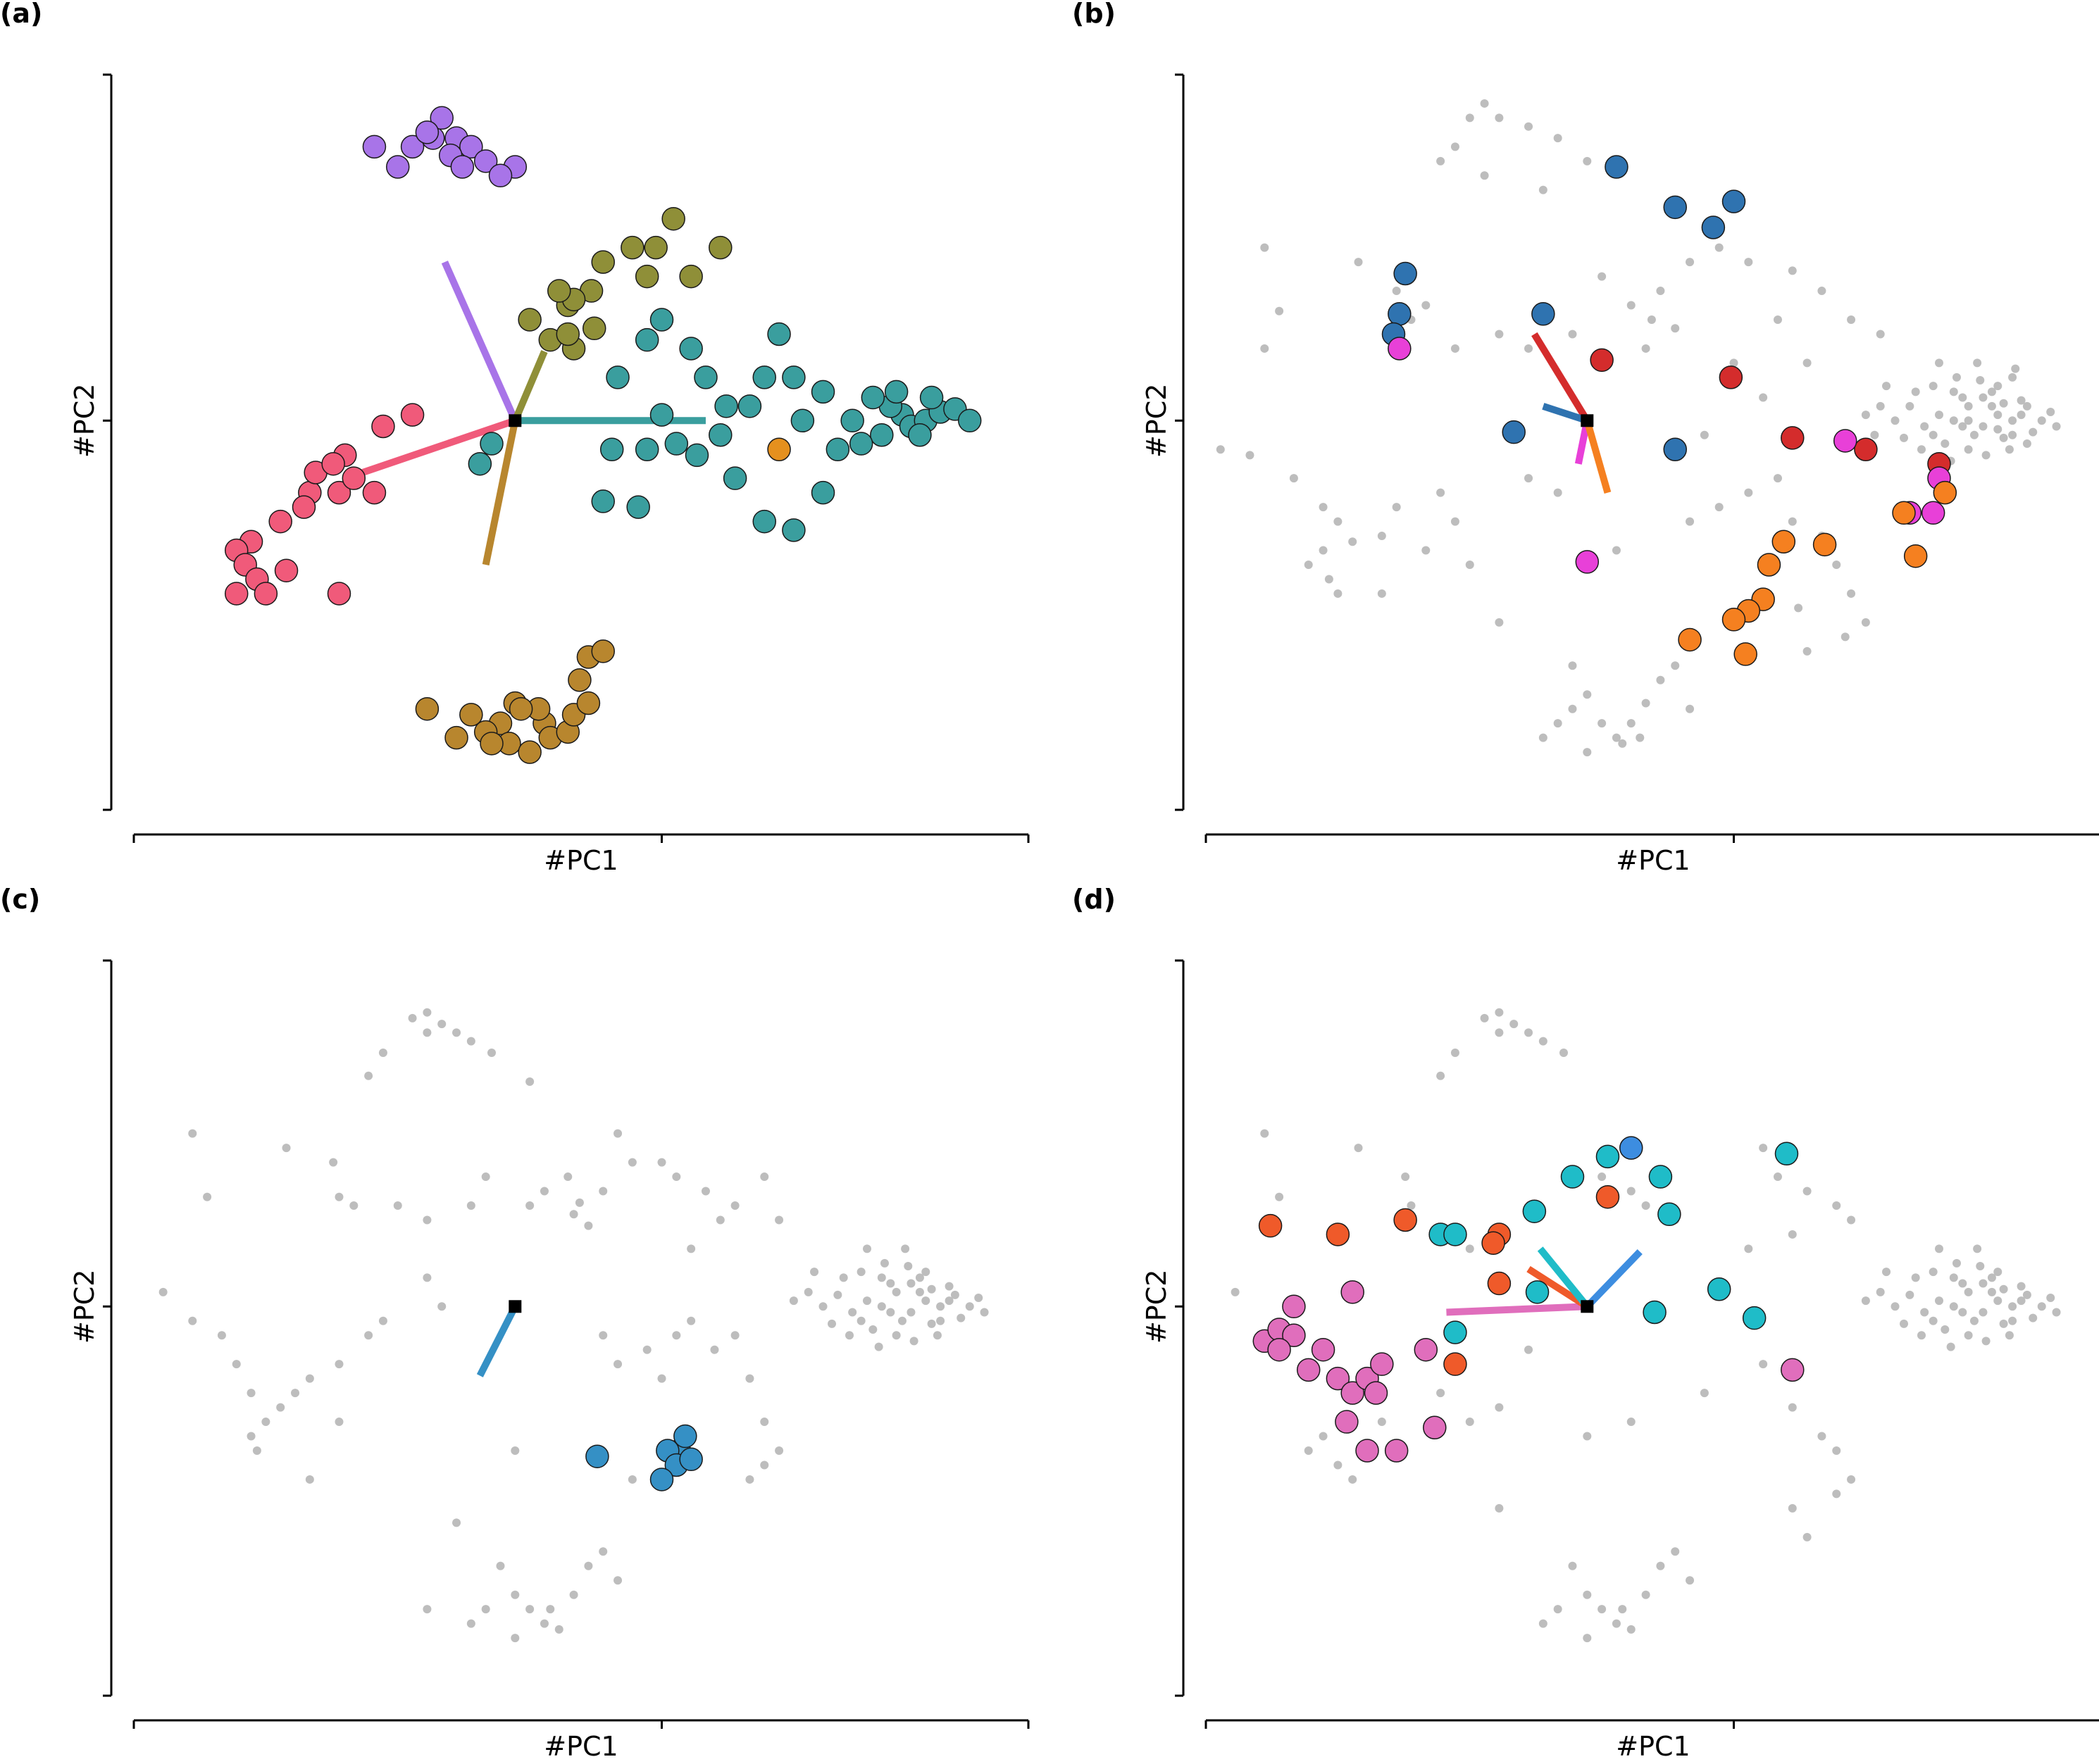 This screenshot has width=2099, height=1764. I want to click on x-axis-label: #PC1, so click(581, 860).